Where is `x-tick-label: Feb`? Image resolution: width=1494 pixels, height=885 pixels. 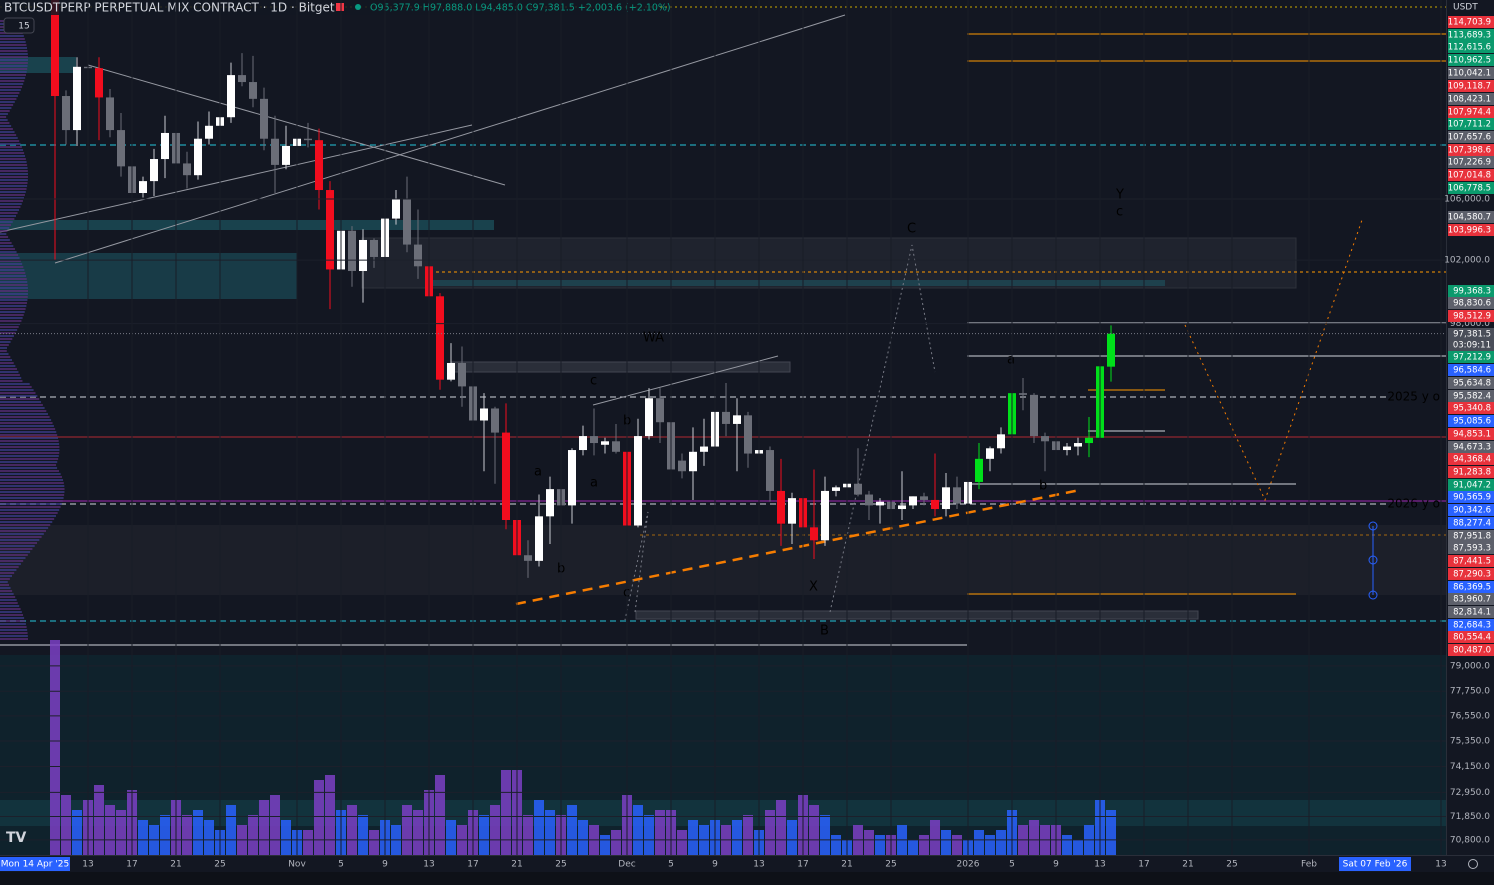
x-tick-label: Feb is located at coordinates (1309, 865).